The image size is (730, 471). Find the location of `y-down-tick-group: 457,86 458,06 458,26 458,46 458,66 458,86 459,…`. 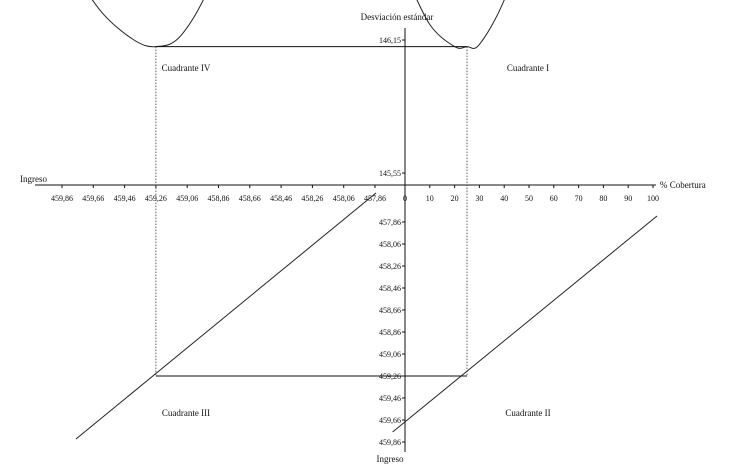

y-down-tick-group: 457,86 458,06 458,26 458,46 458,66 458,86 459,… is located at coordinates (392, 332).